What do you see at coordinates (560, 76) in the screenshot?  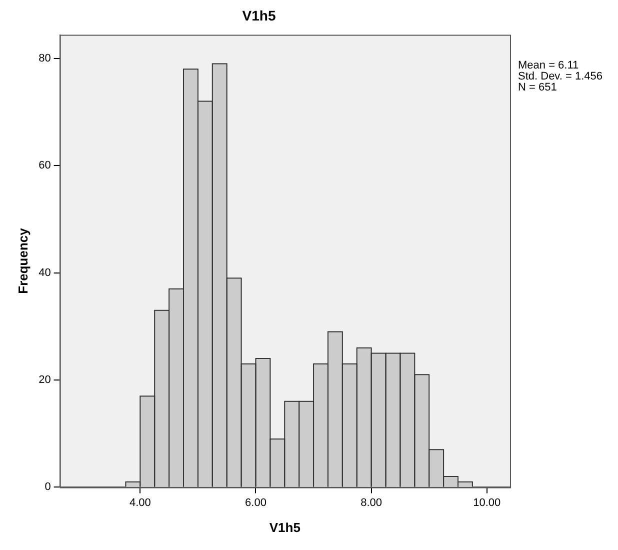 I see `text: Std. Dev. = 1.456` at bounding box center [560, 76].